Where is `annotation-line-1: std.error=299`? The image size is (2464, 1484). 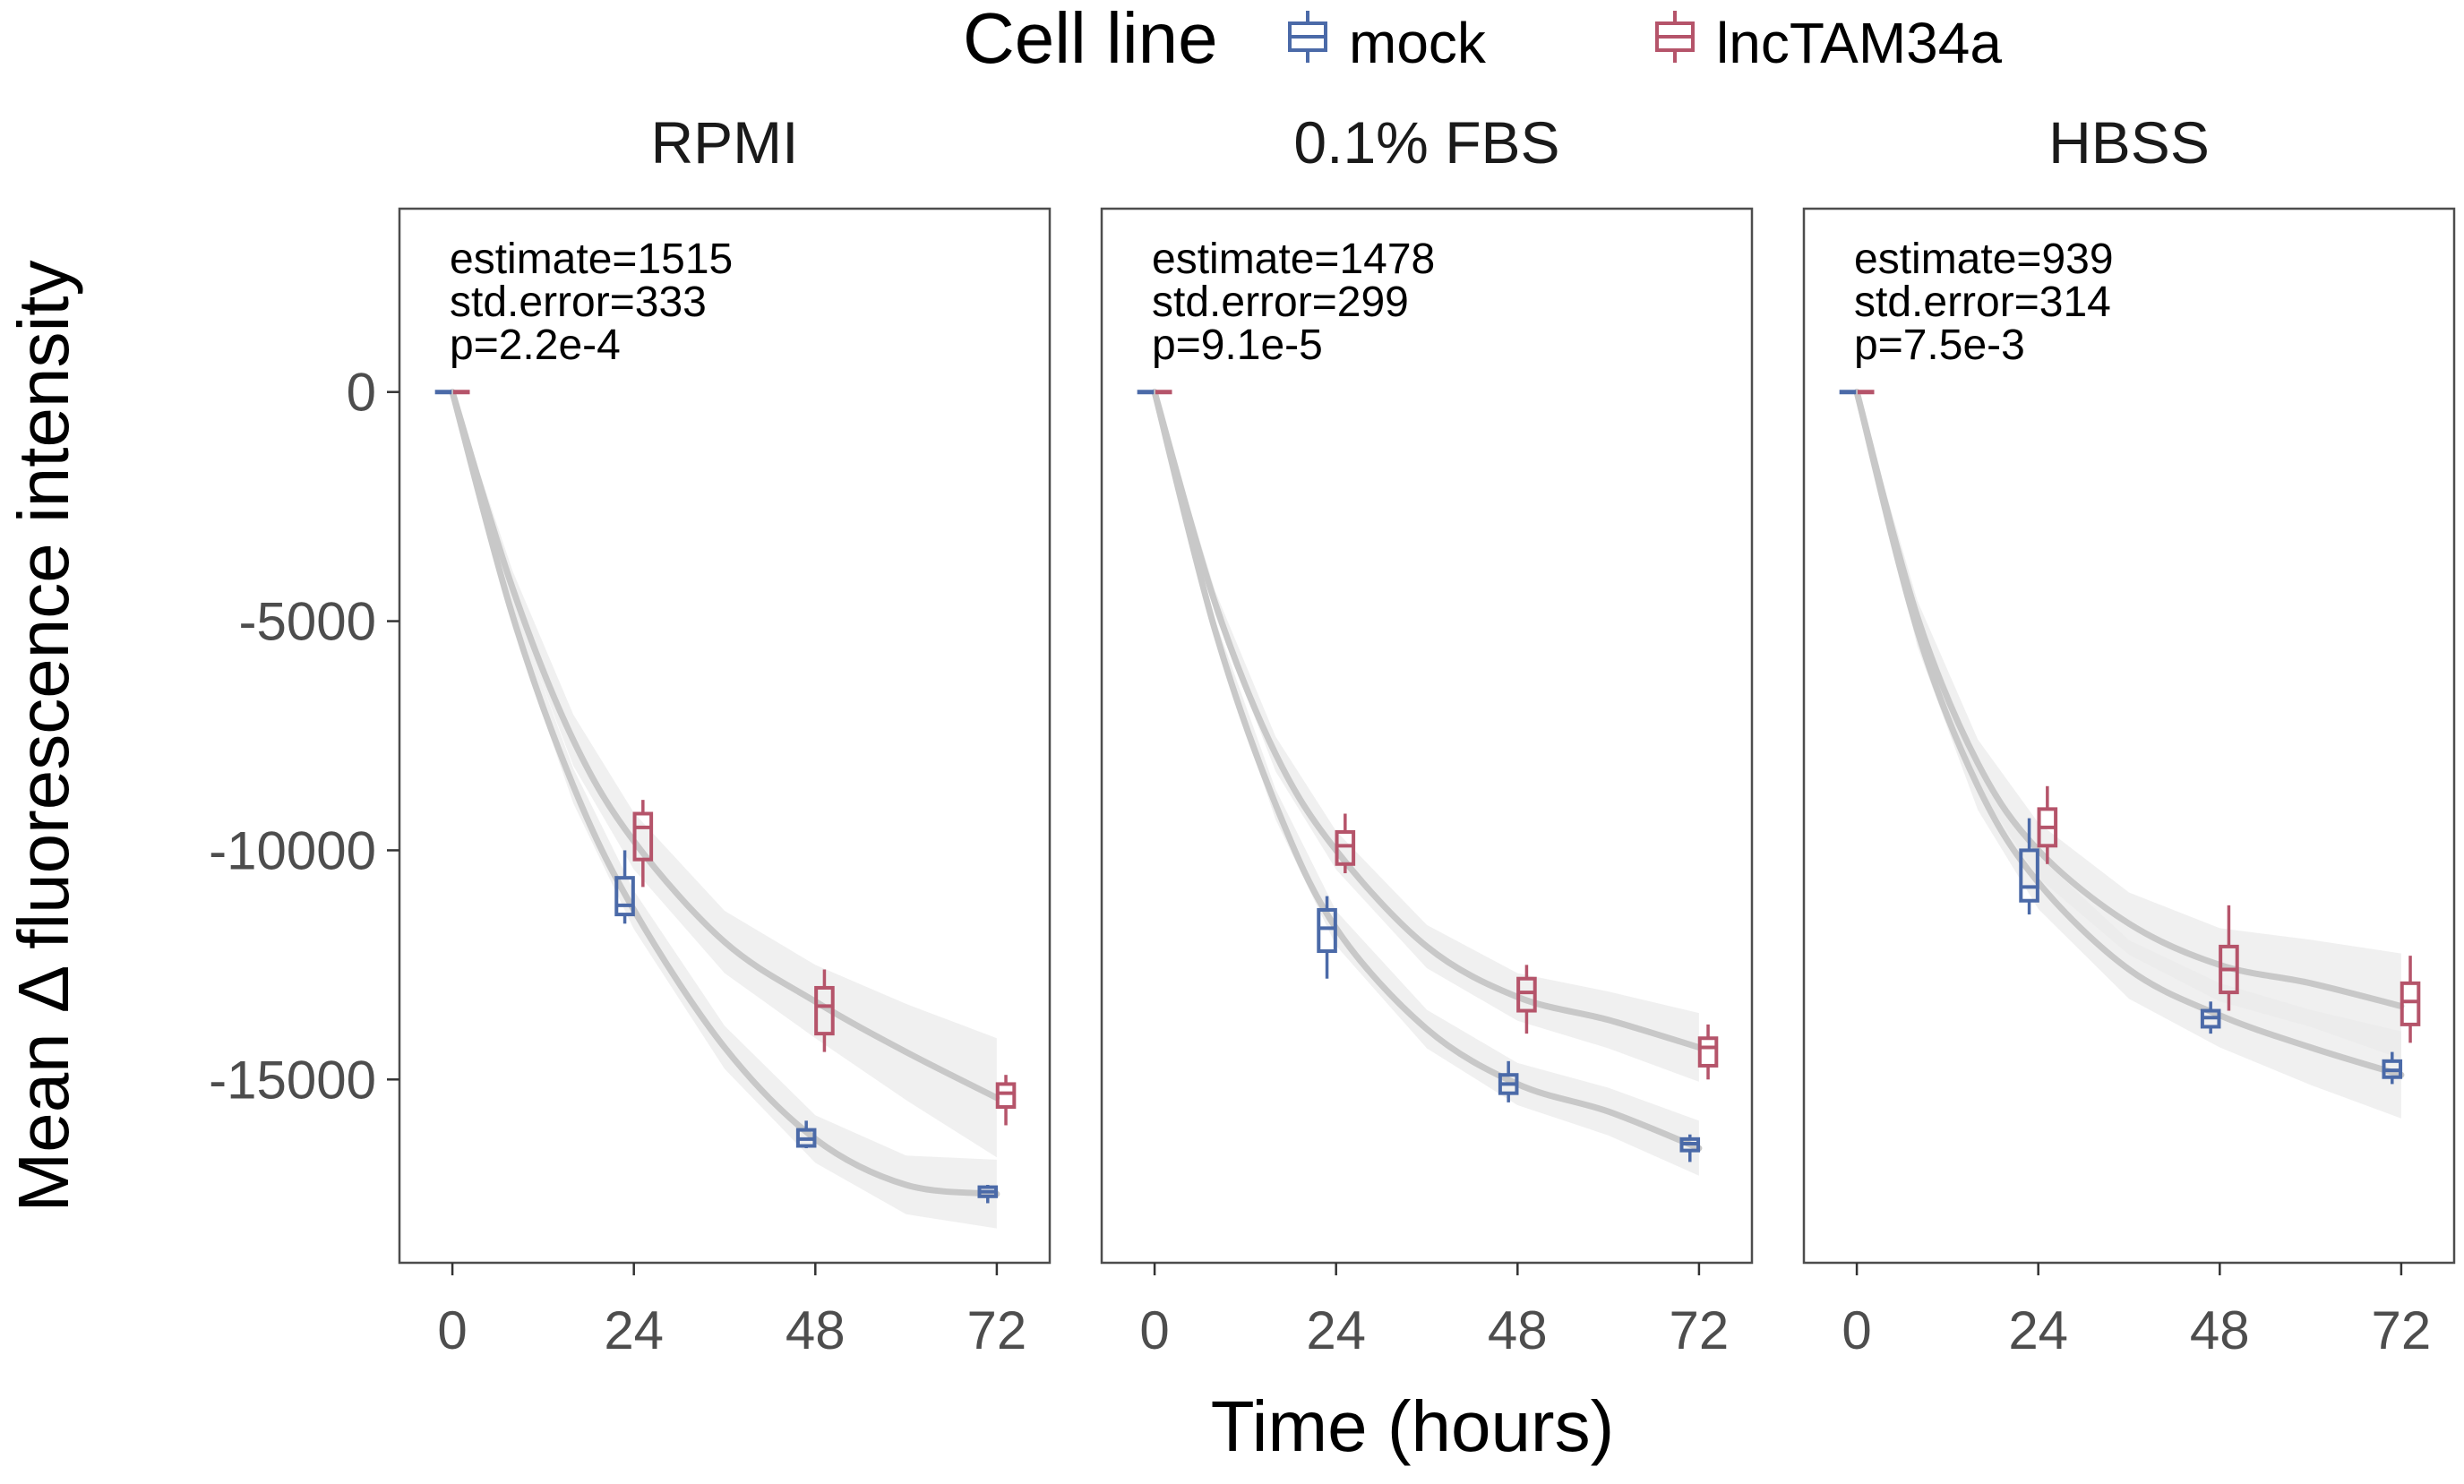
annotation-line-1: std.error=299 is located at coordinates (1280, 302).